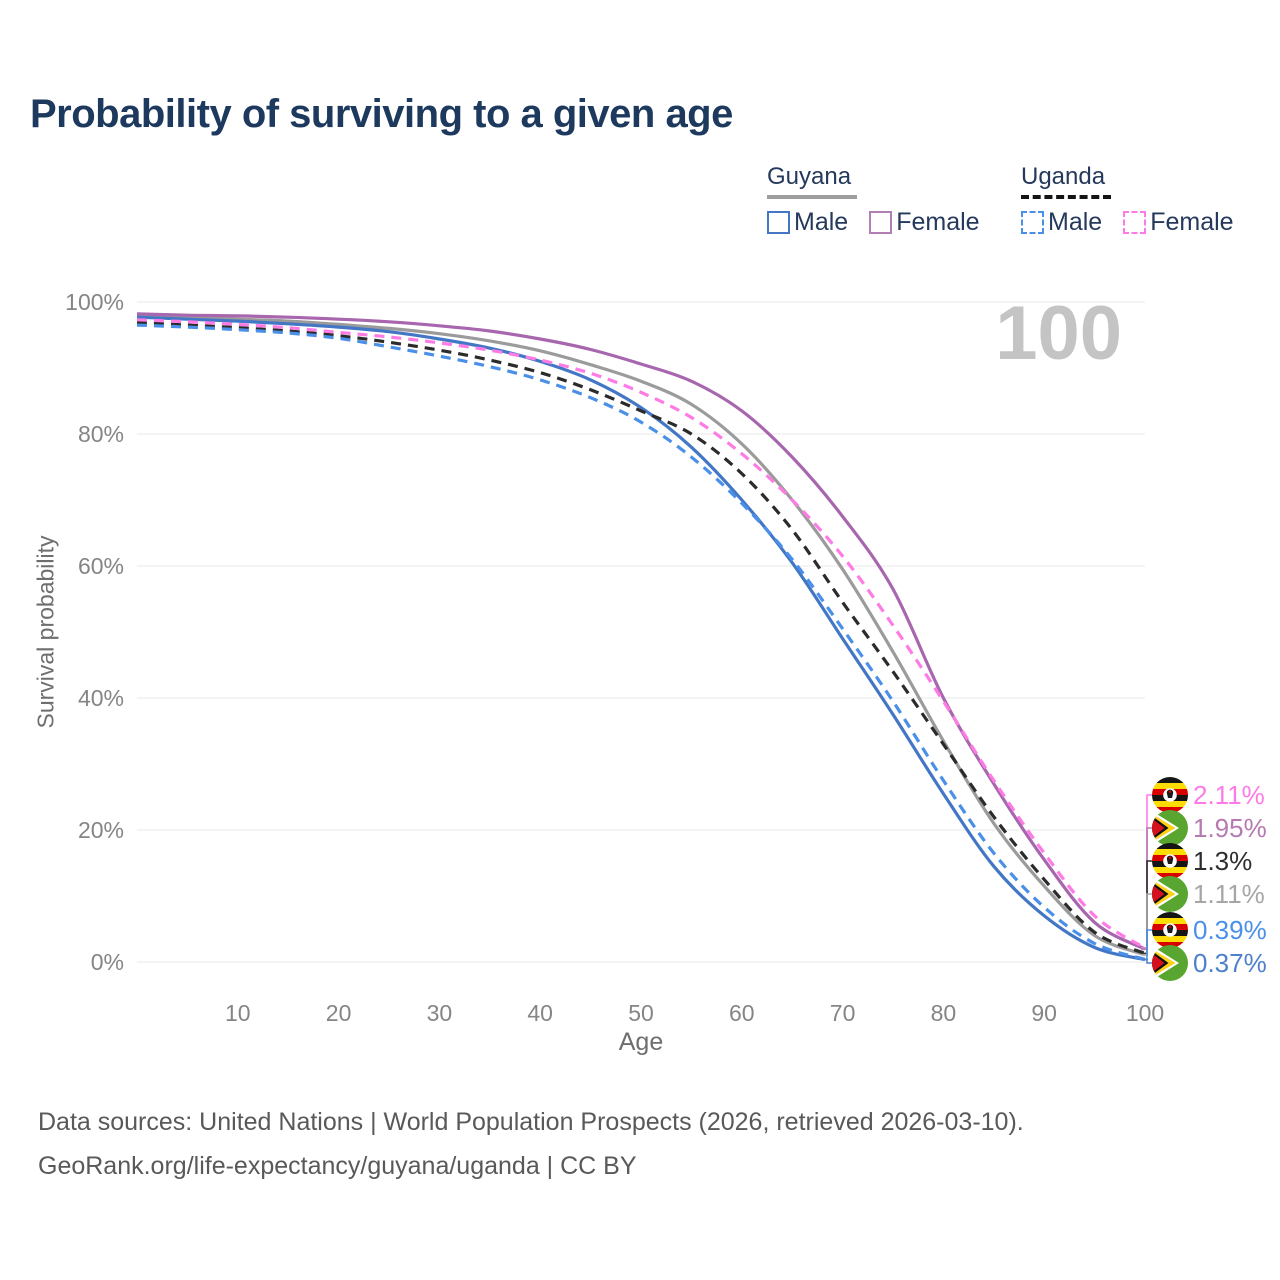  Describe the element at coordinates (107, 962) in the screenshot. I see `y-tick-label: 0%` at that location.